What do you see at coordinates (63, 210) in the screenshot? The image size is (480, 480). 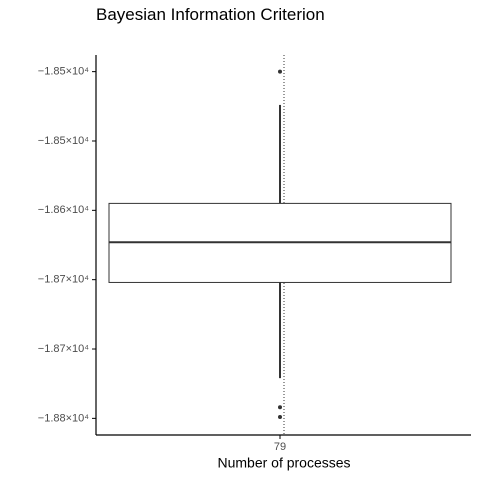 I see `y-tick-label: −1.86×10⁴` at bounding box center [63, 210].